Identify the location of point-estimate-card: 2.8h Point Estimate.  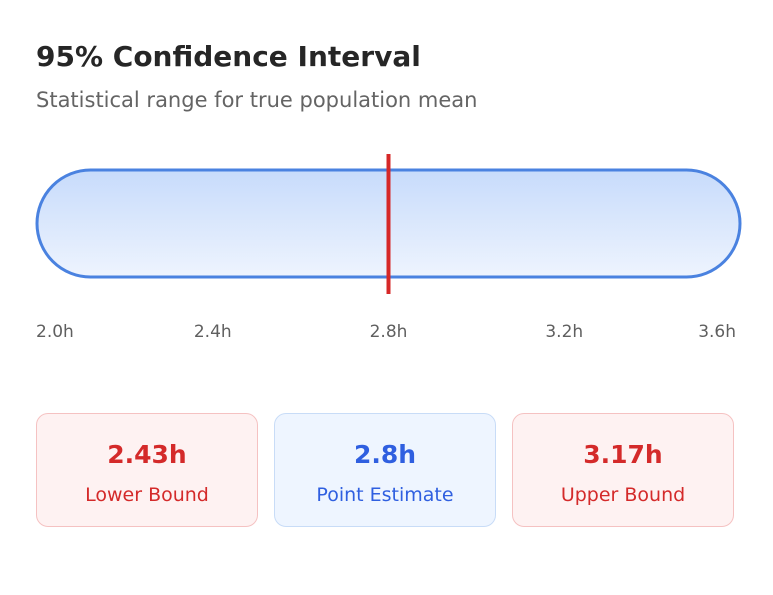
(385, 470).